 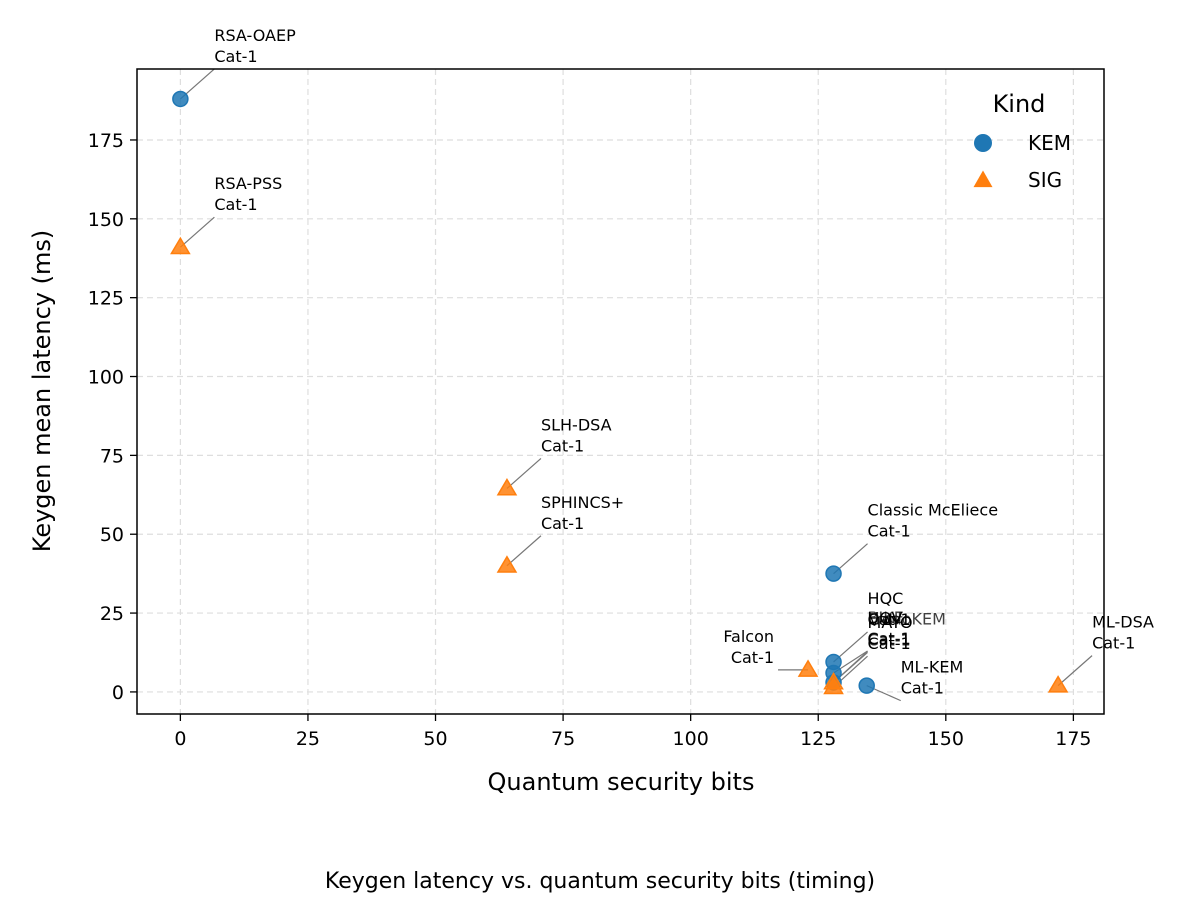 What do you see at coordinates (248, 194) in the screenshot?
I see `point-annotation: RSA-PSS Cat-1` at bounding box center [248, 194].